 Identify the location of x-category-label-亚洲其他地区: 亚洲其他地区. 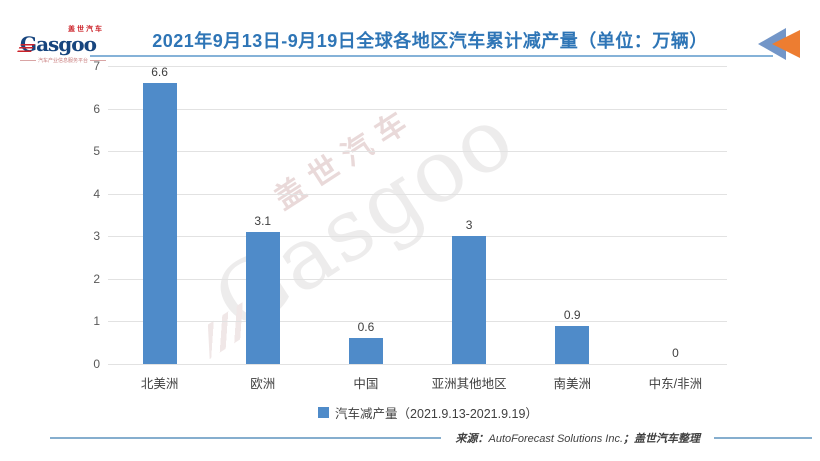
(469, 384).